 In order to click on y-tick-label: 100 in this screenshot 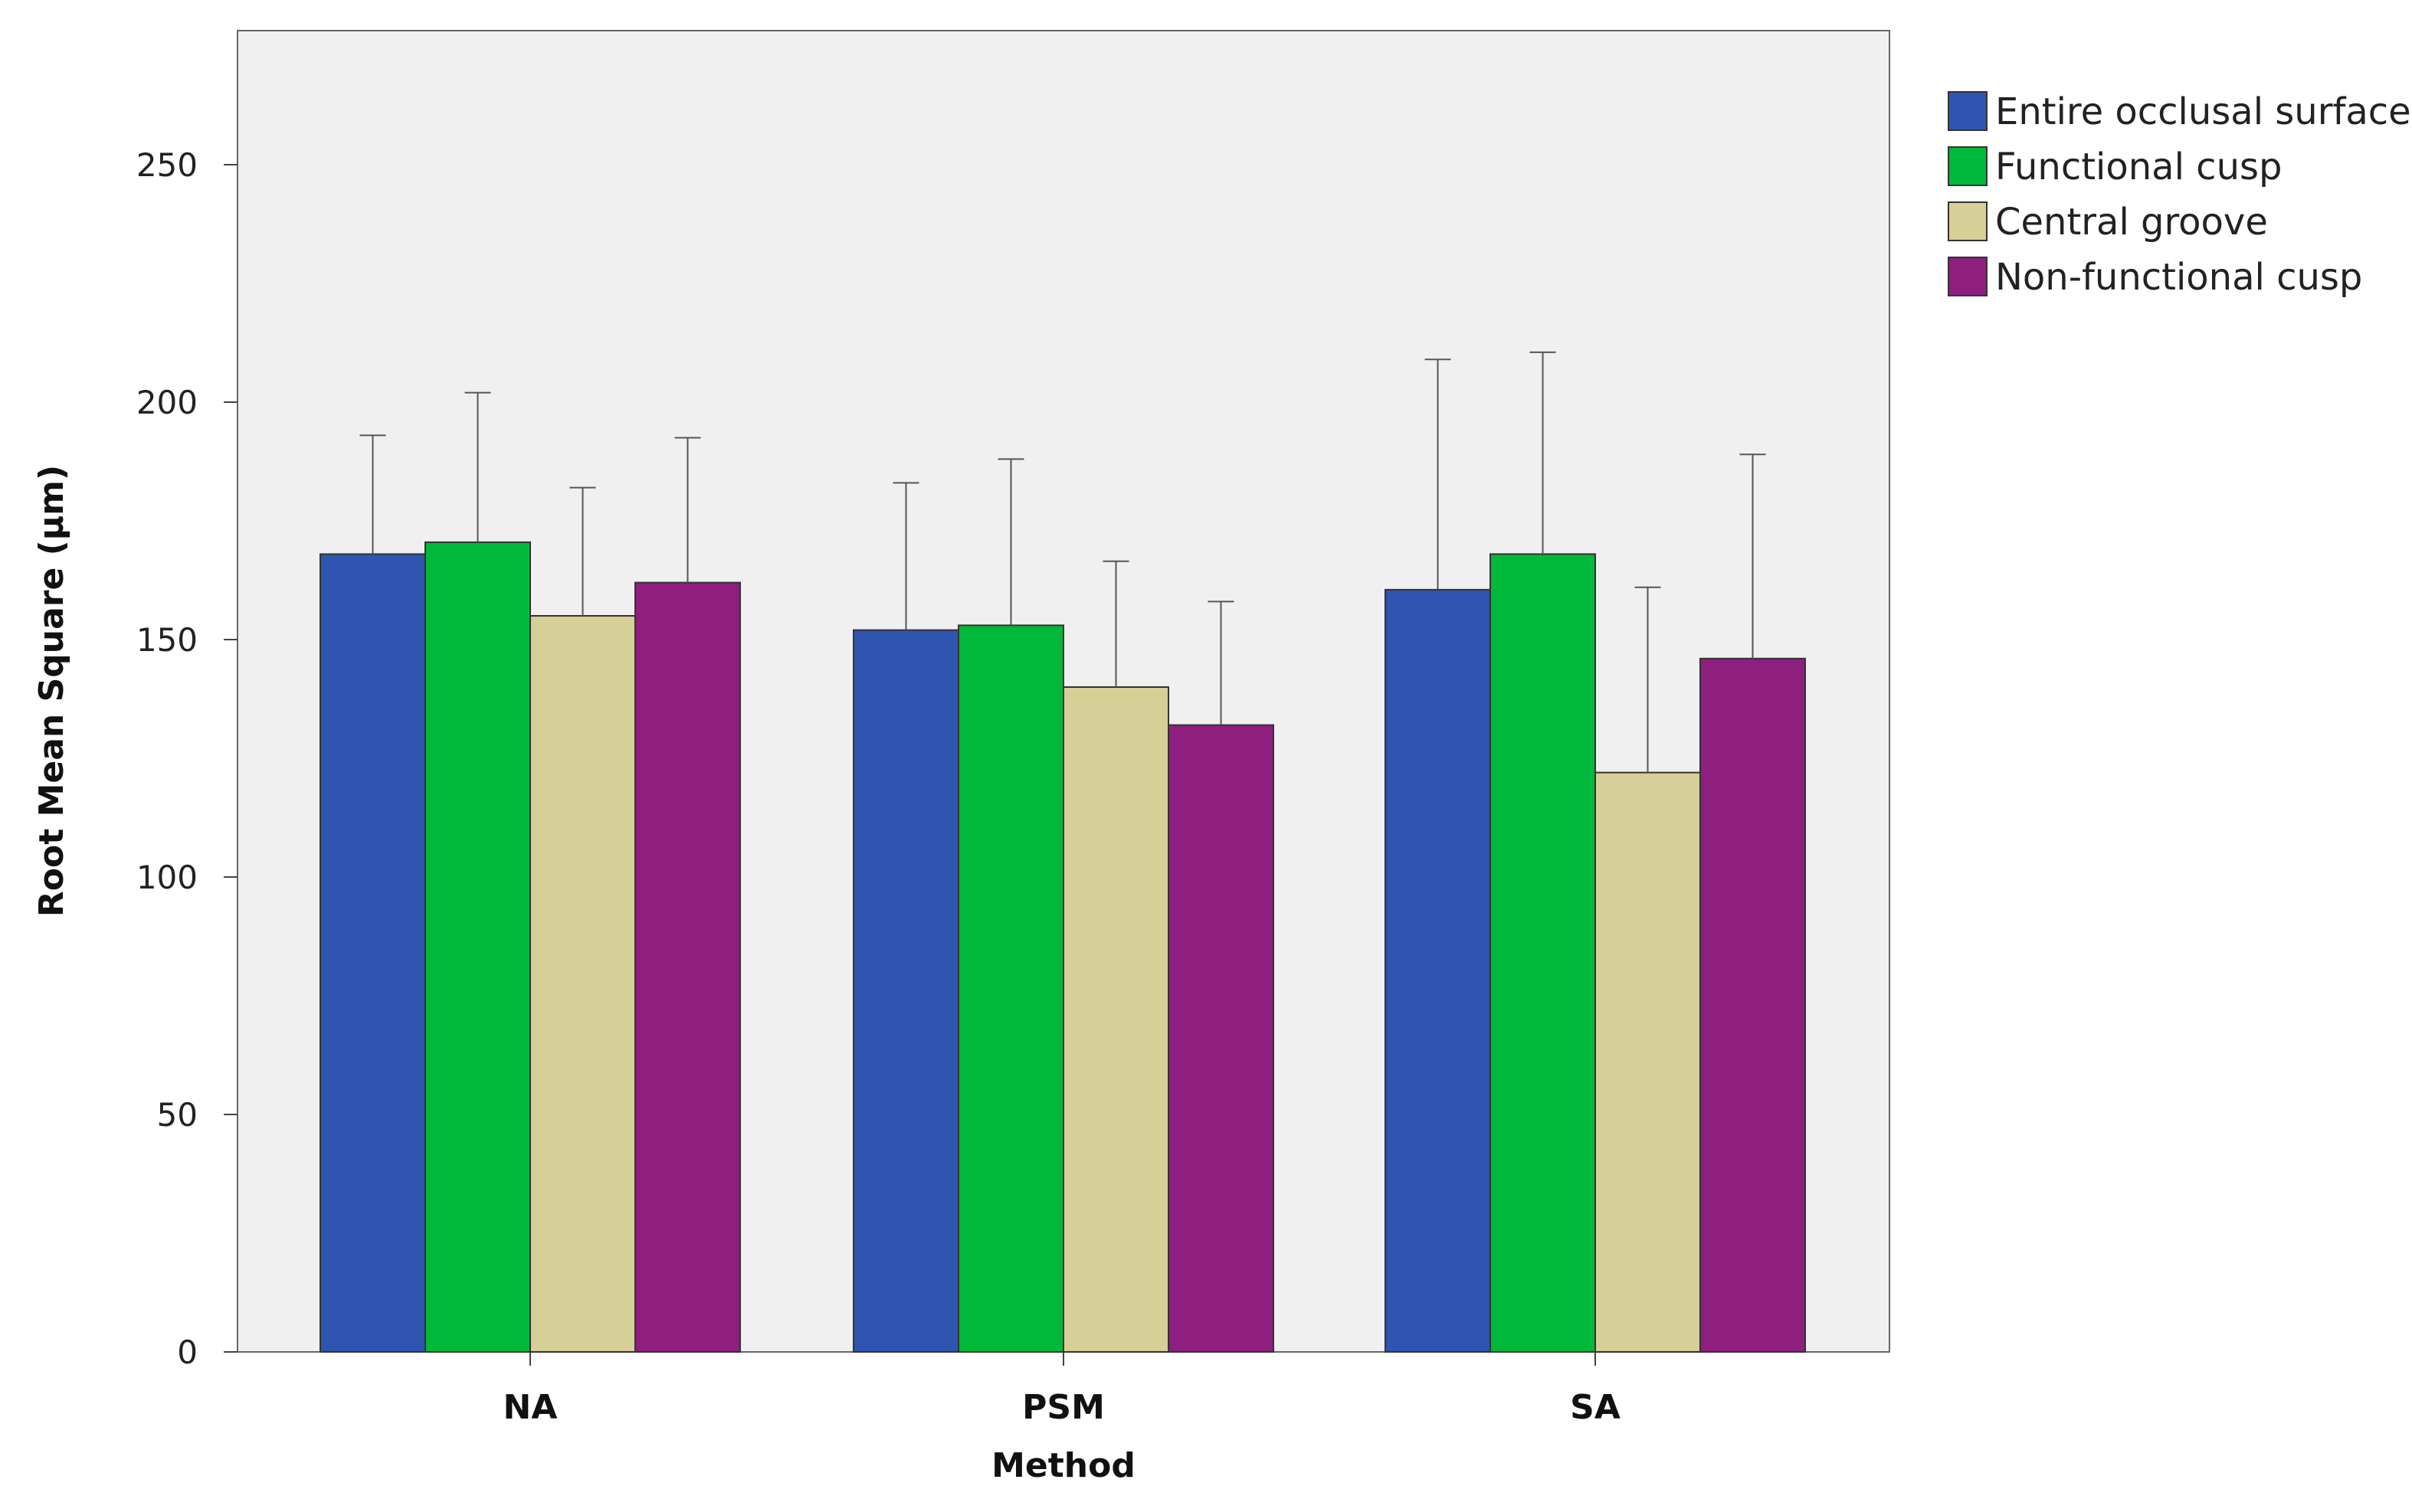, I will do `click(167, 877)`.